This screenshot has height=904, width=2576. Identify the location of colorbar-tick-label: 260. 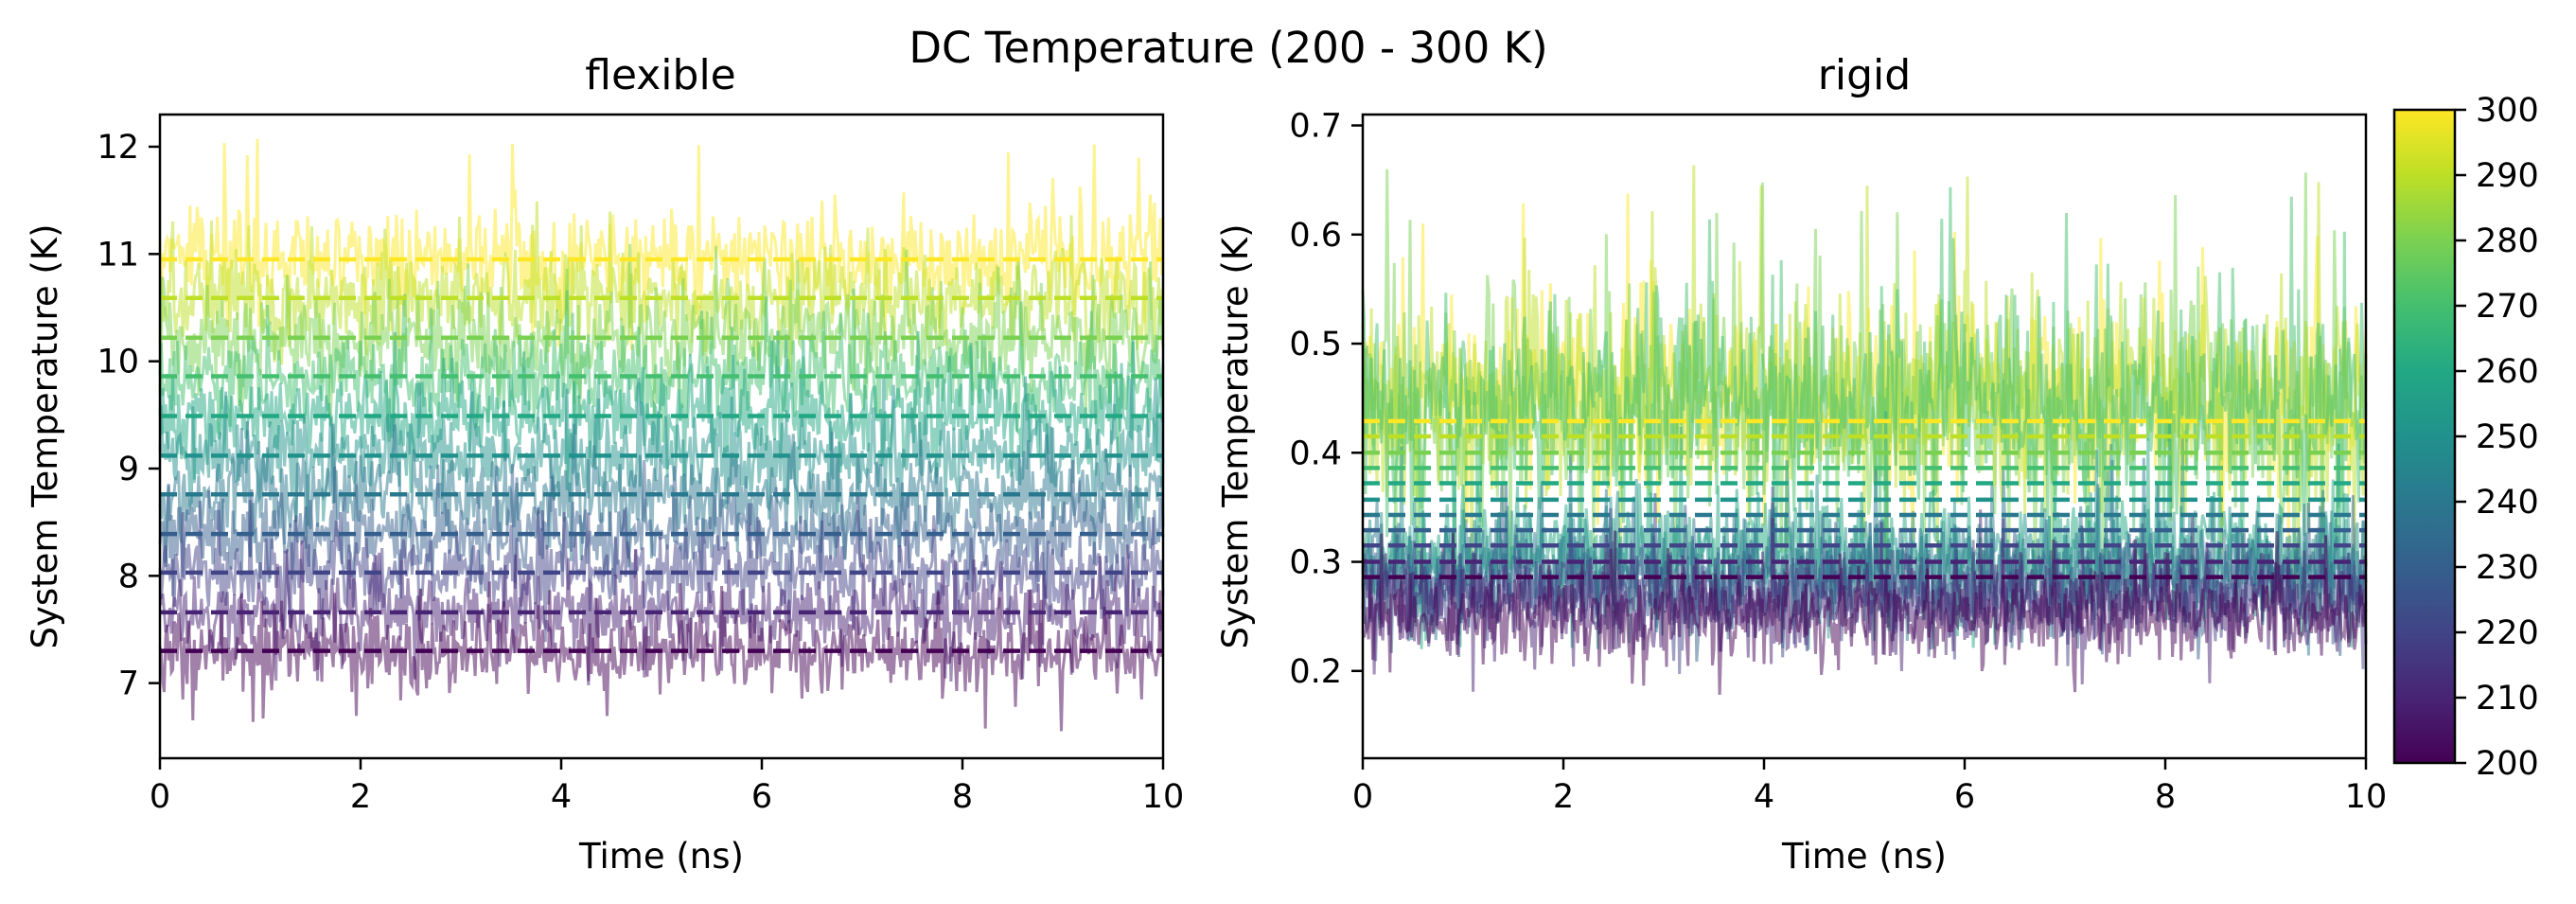
(2507, 372).